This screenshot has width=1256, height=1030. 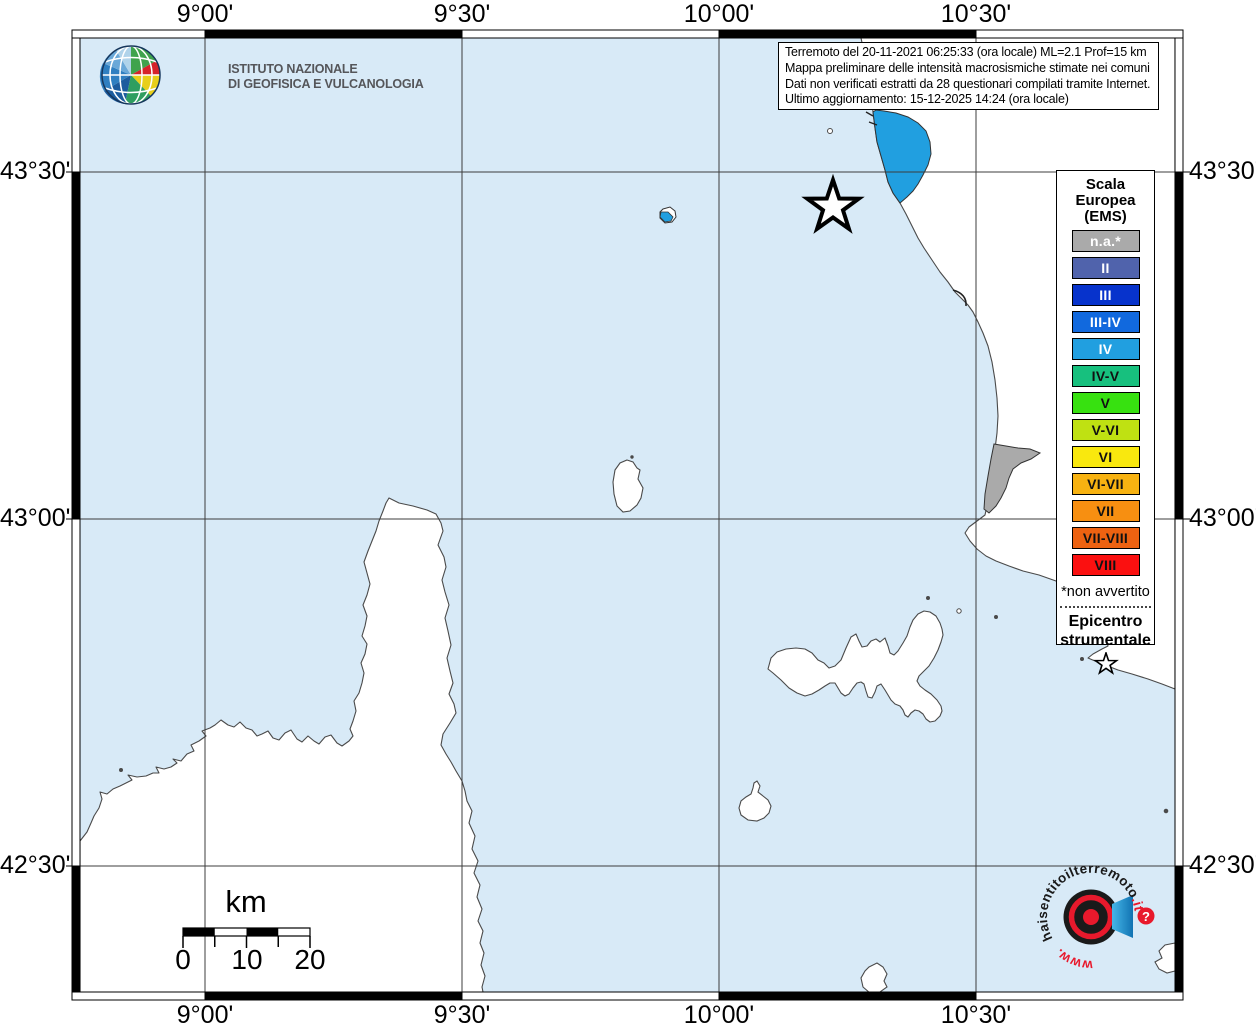 I want to click on legend-title-line1: Scala, so click(x=1105, y=184).